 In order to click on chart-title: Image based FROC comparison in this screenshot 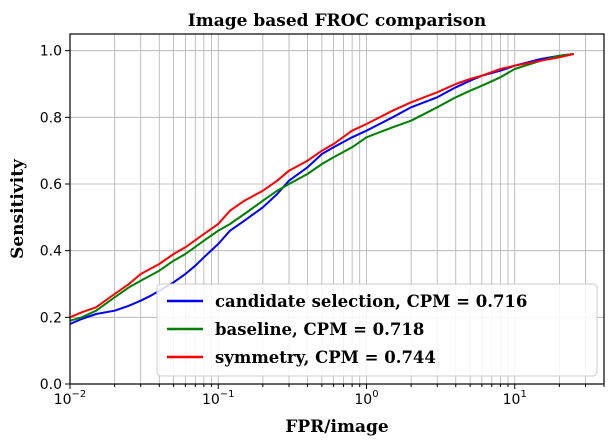, I will do `click(337, 21)`.